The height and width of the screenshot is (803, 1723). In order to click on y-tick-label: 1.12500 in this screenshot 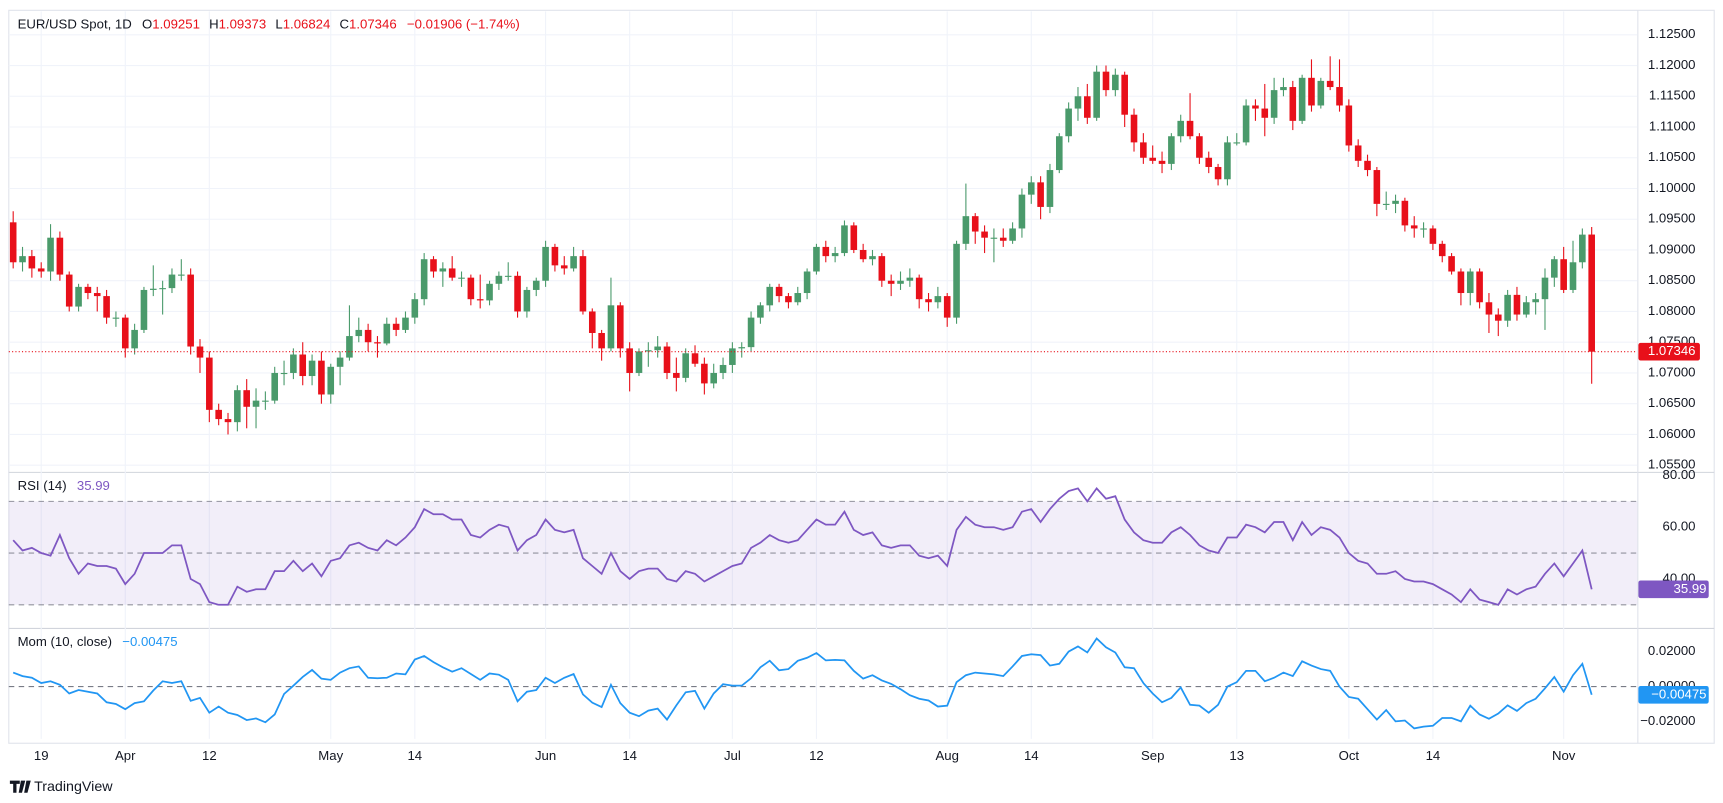, I will do `click(1672, 33)`.